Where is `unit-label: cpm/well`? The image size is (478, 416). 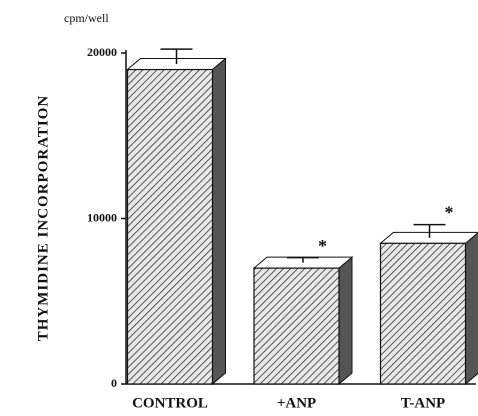
unit-label: cpm/well is located at coordinates (86, 18).